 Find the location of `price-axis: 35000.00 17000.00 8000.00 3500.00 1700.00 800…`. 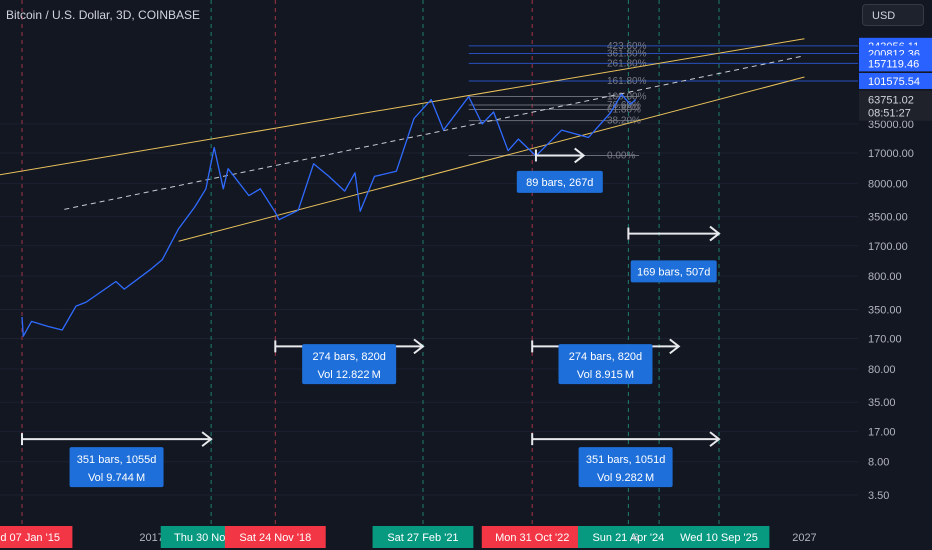

price-axis: 35000.00 17000.00 8000.00 3500.00 1700.00 800… is located at coordinates (895, 269).